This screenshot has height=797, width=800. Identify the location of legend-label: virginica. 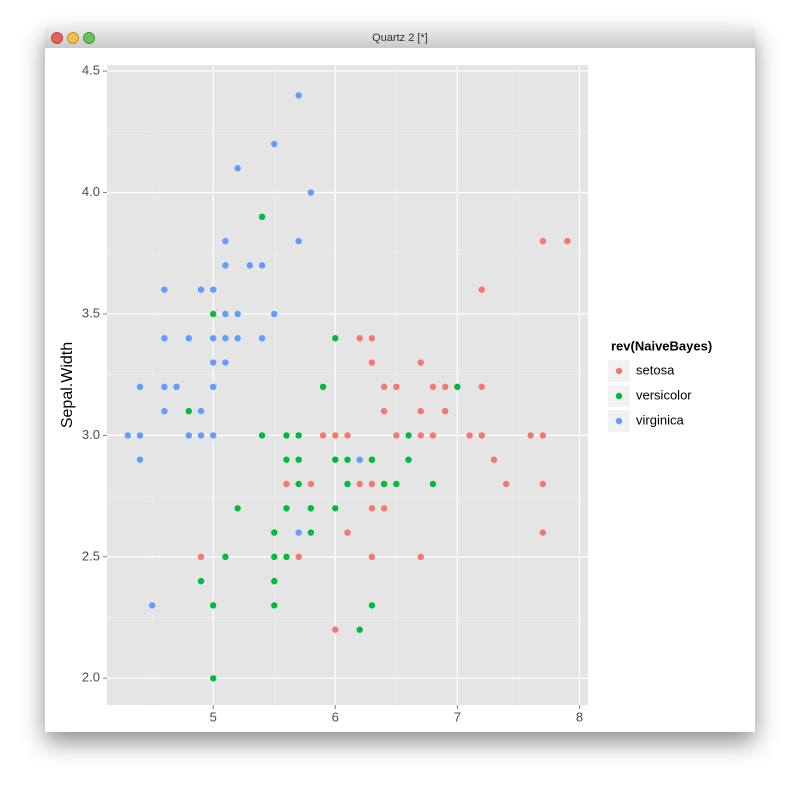
(660, 419).